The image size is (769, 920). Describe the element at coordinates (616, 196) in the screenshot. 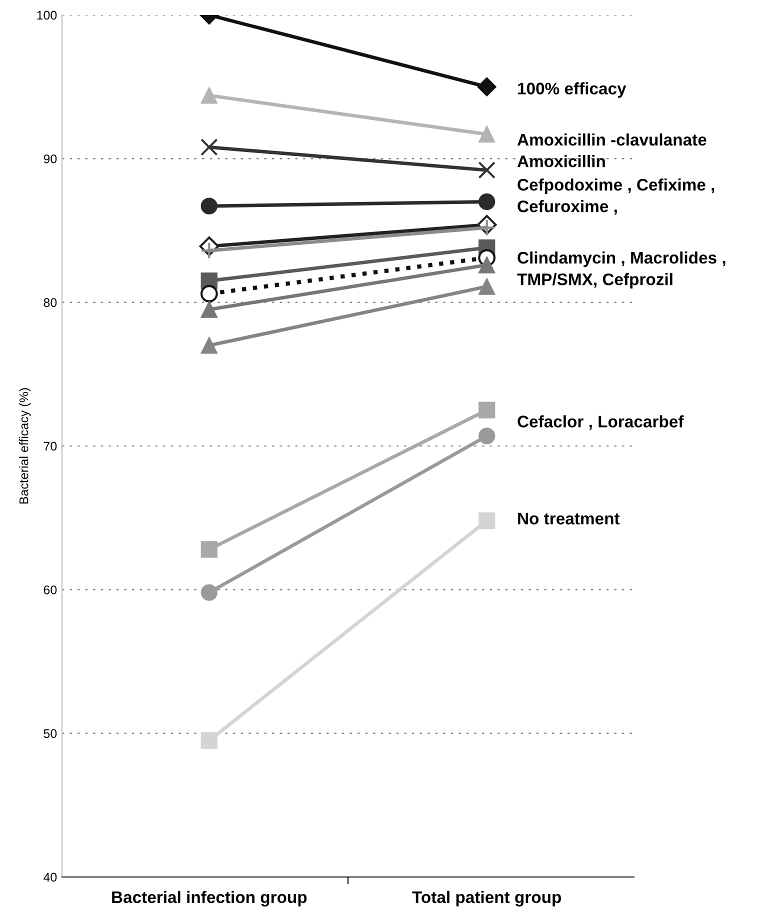

I see `annotation: Cefpodoxime , Cefixime , Cefuroxime ,` at that location.